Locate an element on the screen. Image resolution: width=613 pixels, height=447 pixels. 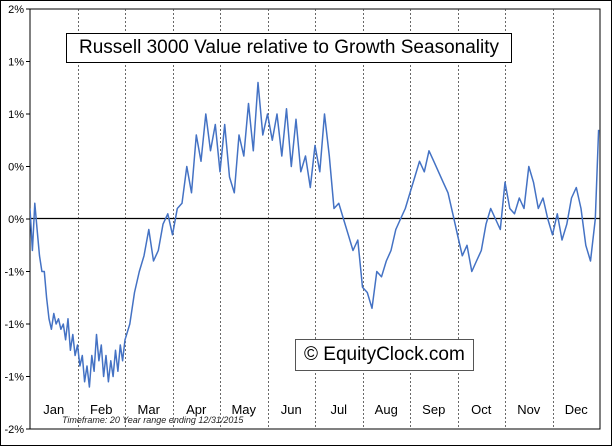
y-axis: 2% 1% 1% 0% 0% -1% -1% -1% -2% is located at coordinates (17, 220).